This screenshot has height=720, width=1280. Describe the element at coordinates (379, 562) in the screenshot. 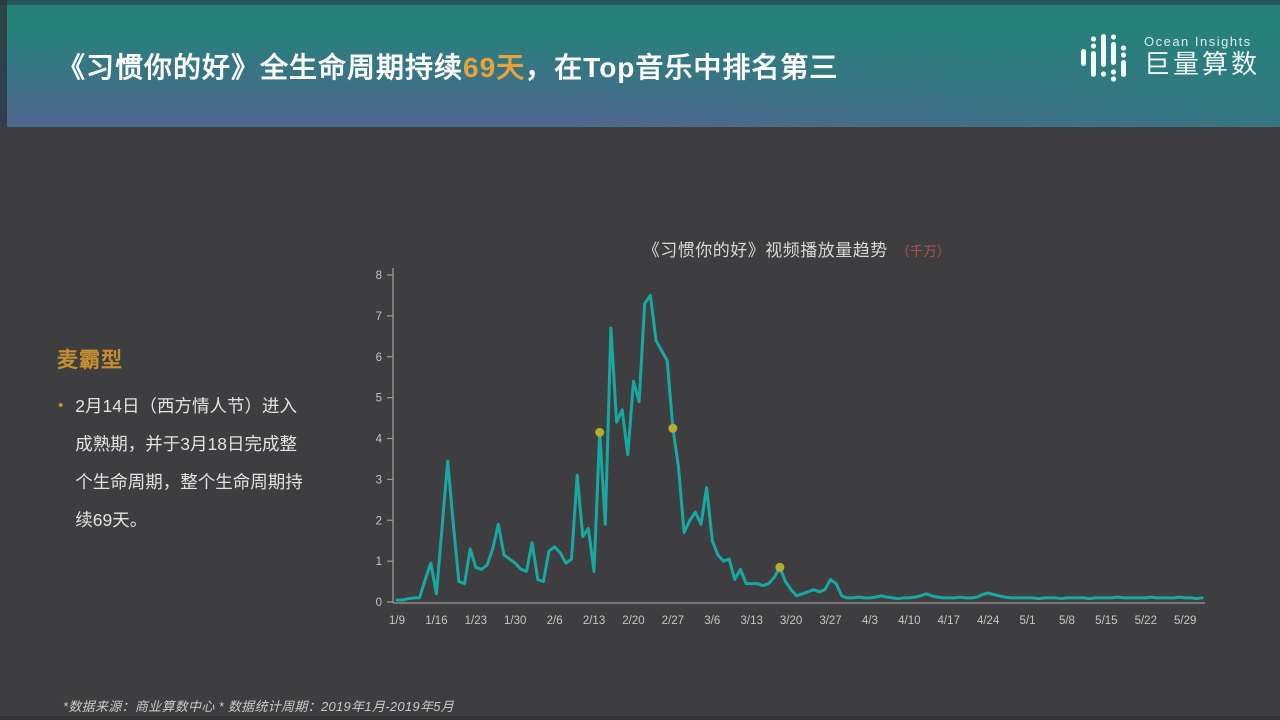

I see `y-tick-label: 1` at that location.